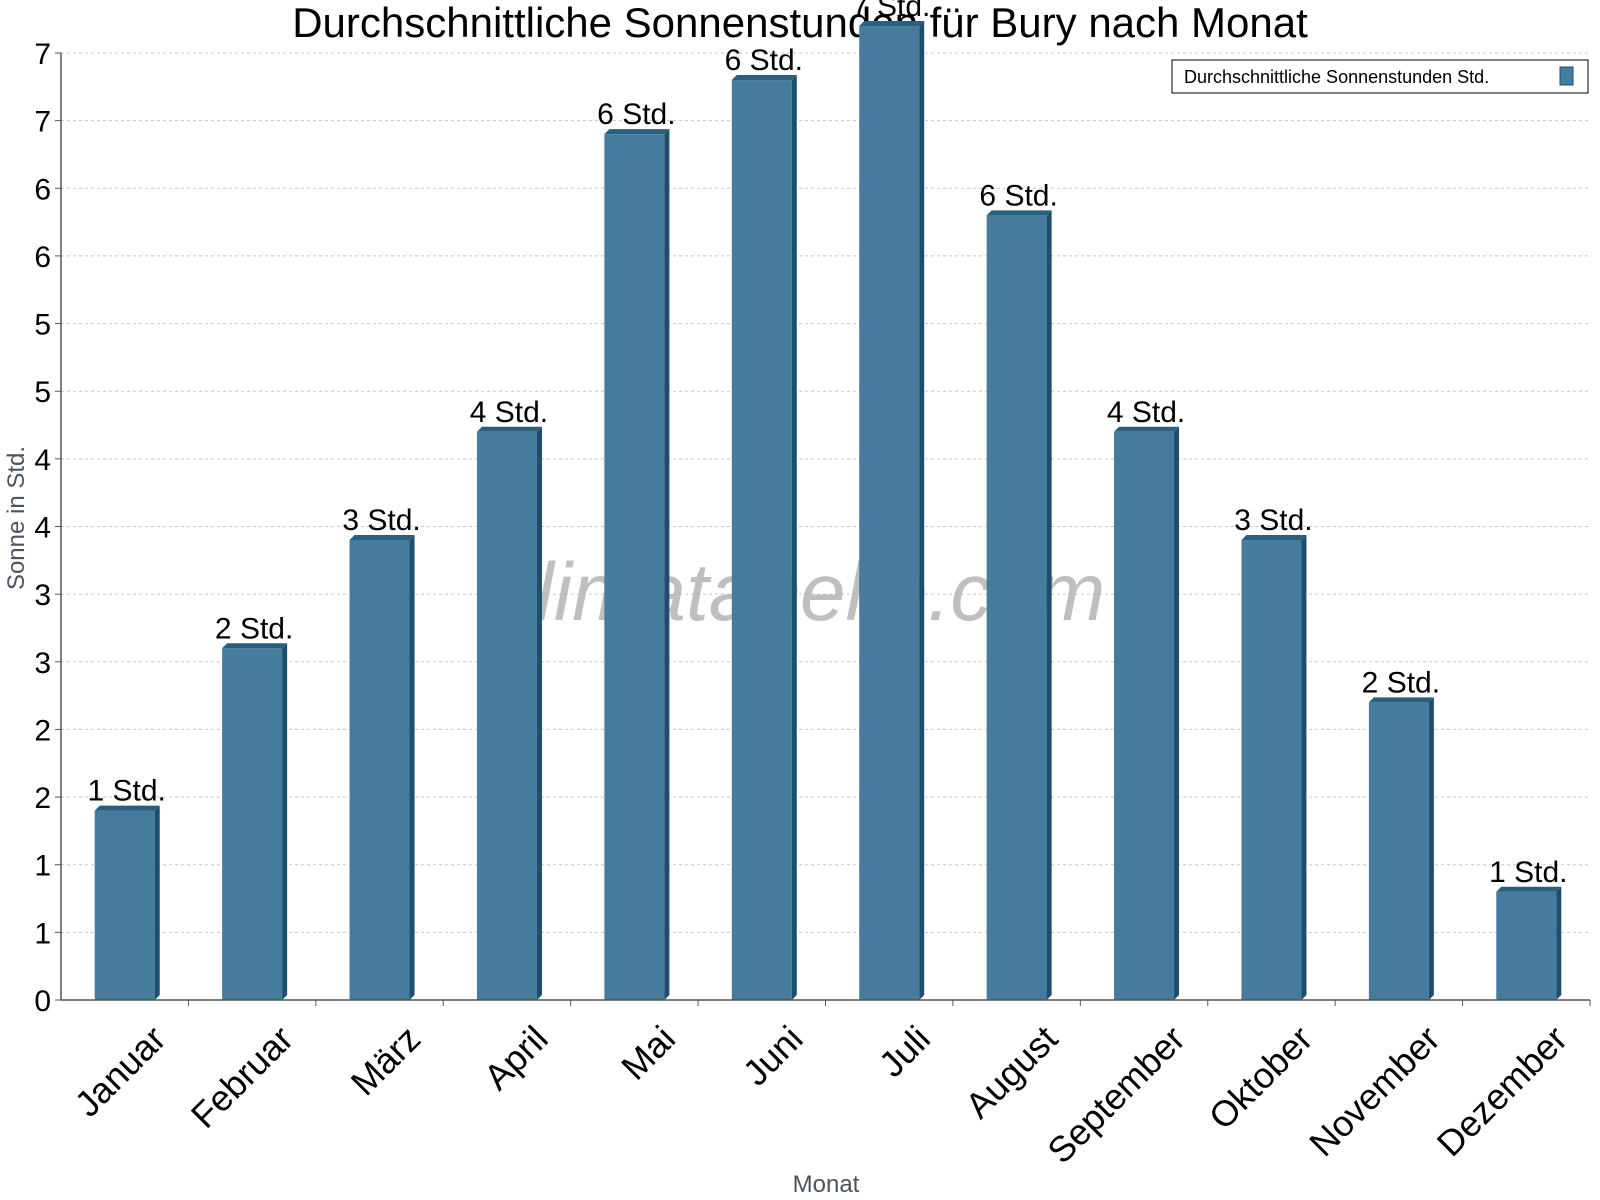 Image resolution: width=1600 pixels, height=1200 pixels. Describe the element at coordinates (1566, 76) in the screenshot. I see `legend-swatch` at that location.